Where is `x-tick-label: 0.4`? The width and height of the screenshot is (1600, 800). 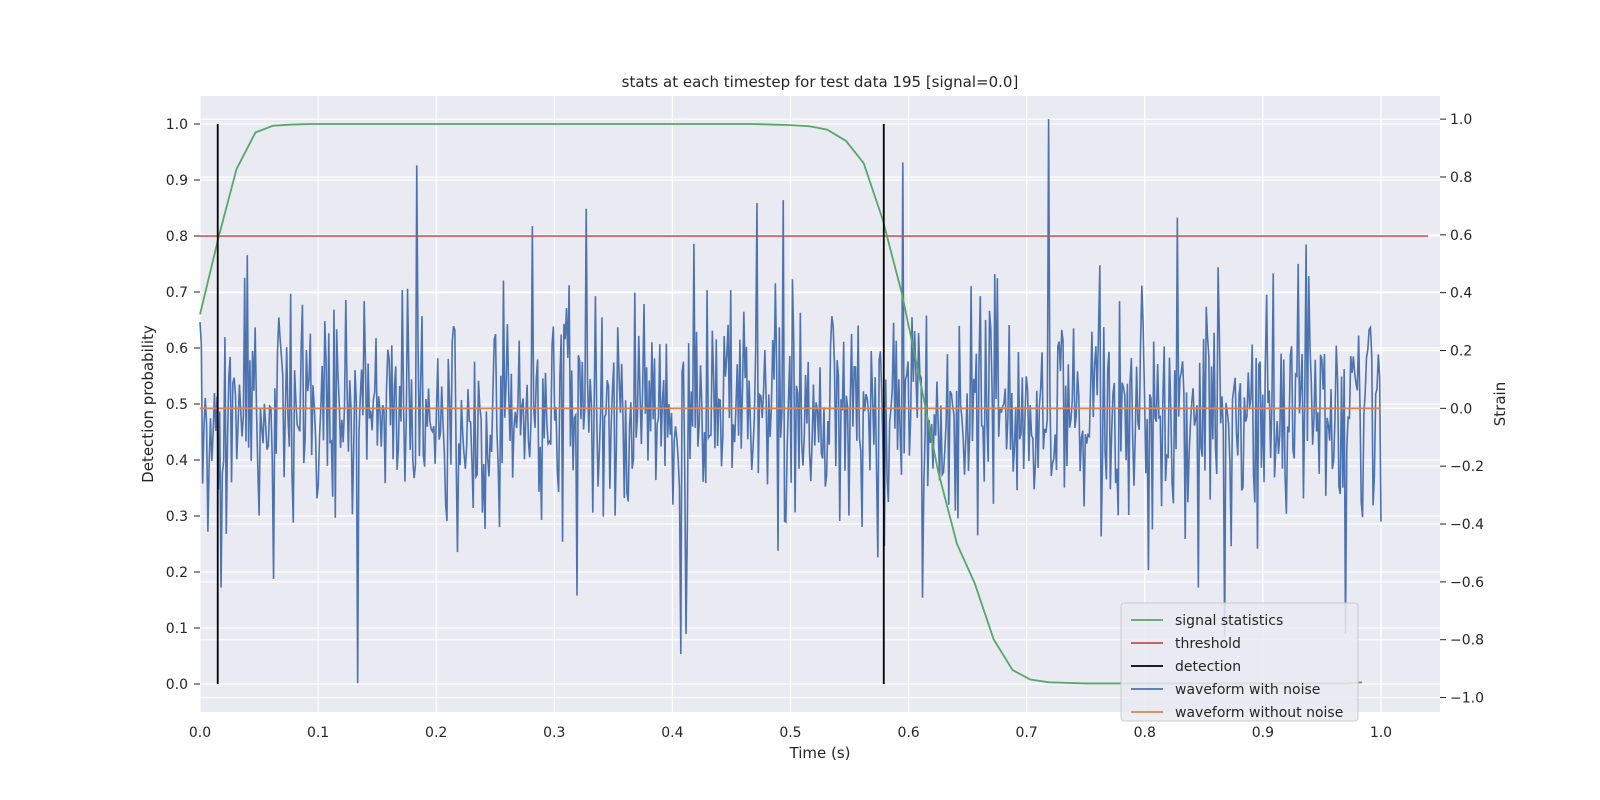 x-tick-label: 0.4 is located at coordinates (672, 733).